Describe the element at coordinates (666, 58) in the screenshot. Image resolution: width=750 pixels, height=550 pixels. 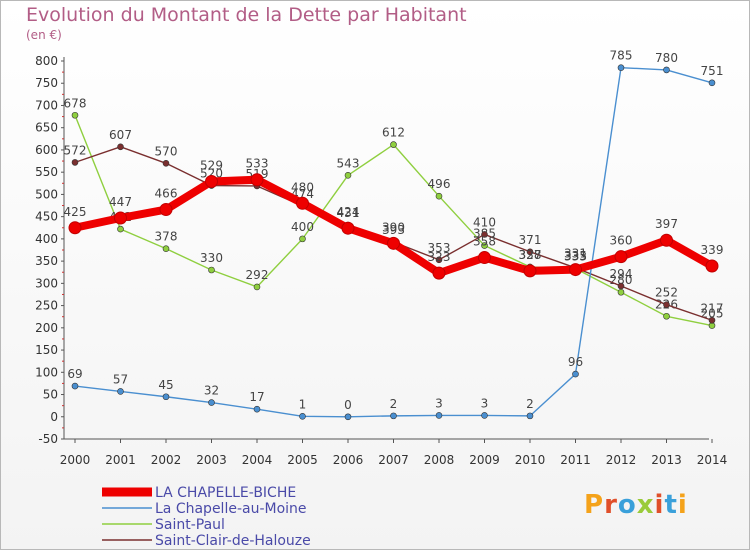
I see `data-label: 780` at that location.